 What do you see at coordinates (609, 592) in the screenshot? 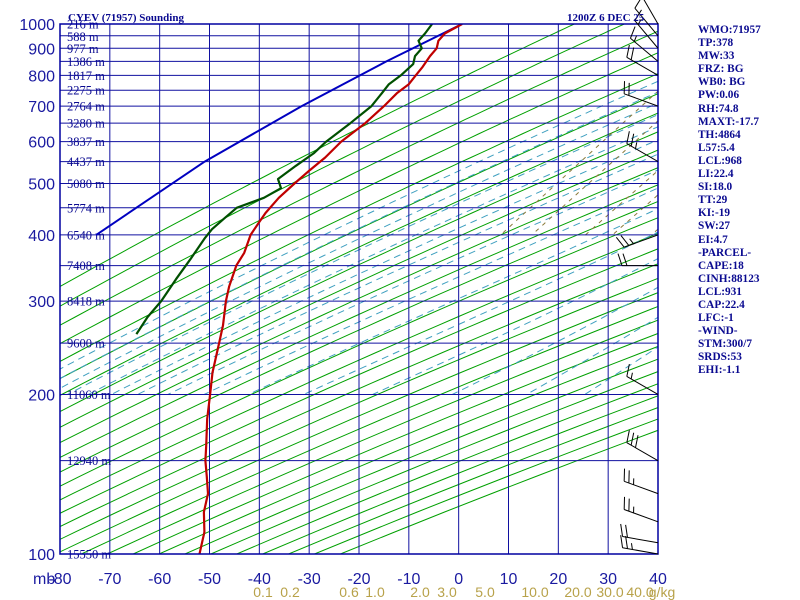
I see `mixing-ratio-label: 30.0` at bounding box center [609, 592].